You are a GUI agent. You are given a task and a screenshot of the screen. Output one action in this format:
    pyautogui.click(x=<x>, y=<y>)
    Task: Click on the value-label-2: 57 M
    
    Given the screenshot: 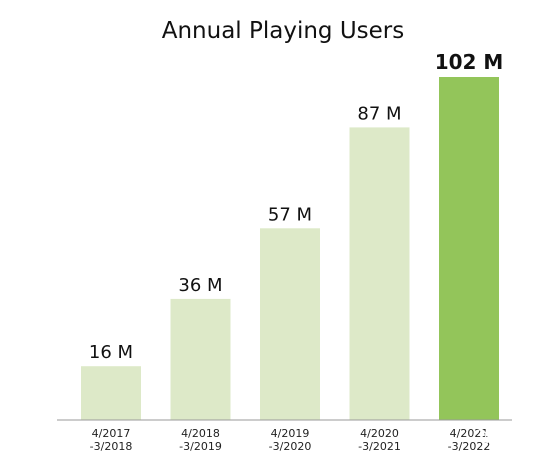 What is the action you would take?
    pyautogui.click(x=290, y=214)
    